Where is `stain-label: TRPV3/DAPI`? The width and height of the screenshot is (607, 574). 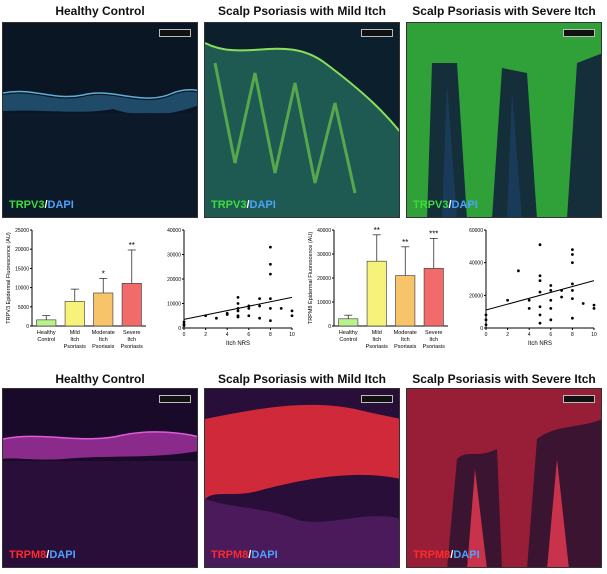
stain-label: TRPV3/DAPI is located at coordinates (243, 205).